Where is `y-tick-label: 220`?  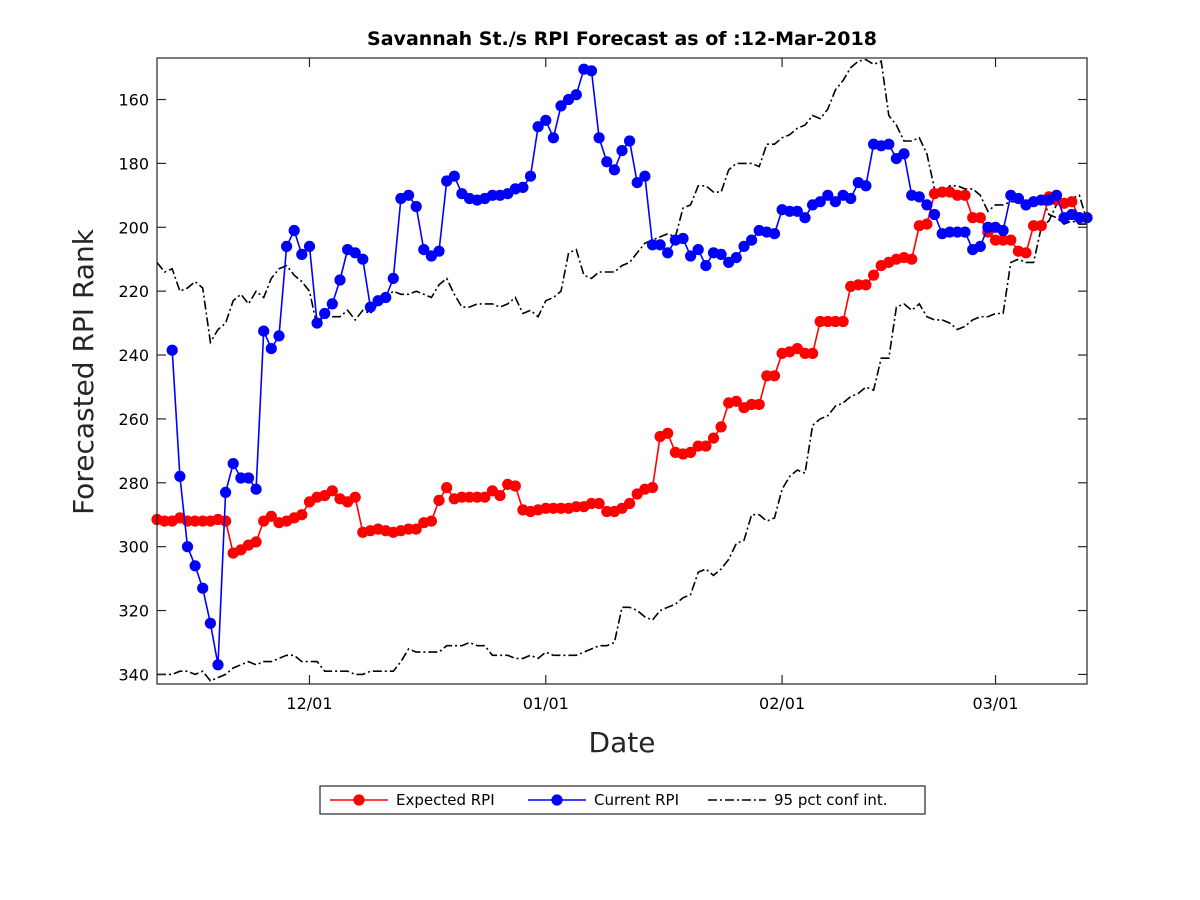
y-tick-label: 220 is located at coordinates (133, 291).